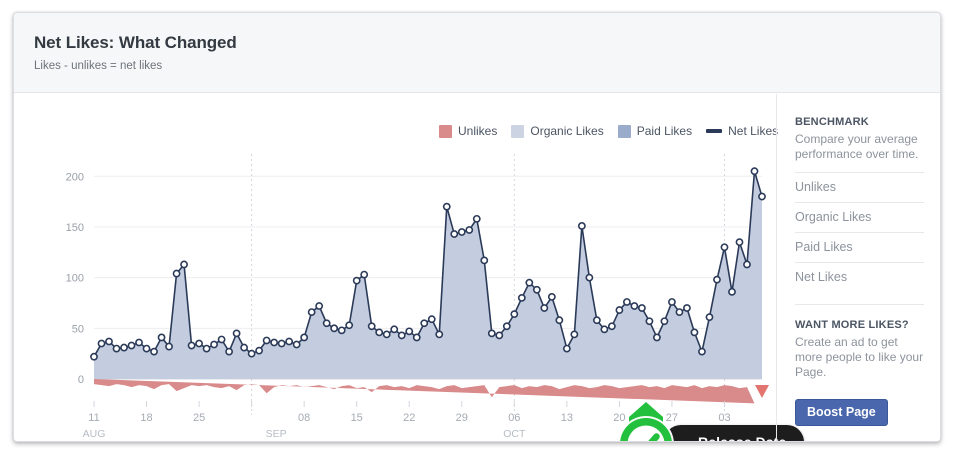 The width and height of the screenshot is (954, 455). What do you see at coordinates (654, 131) in the screenshot?
I see `legend-item: Paid Likes` at bounding box center [654, 131].